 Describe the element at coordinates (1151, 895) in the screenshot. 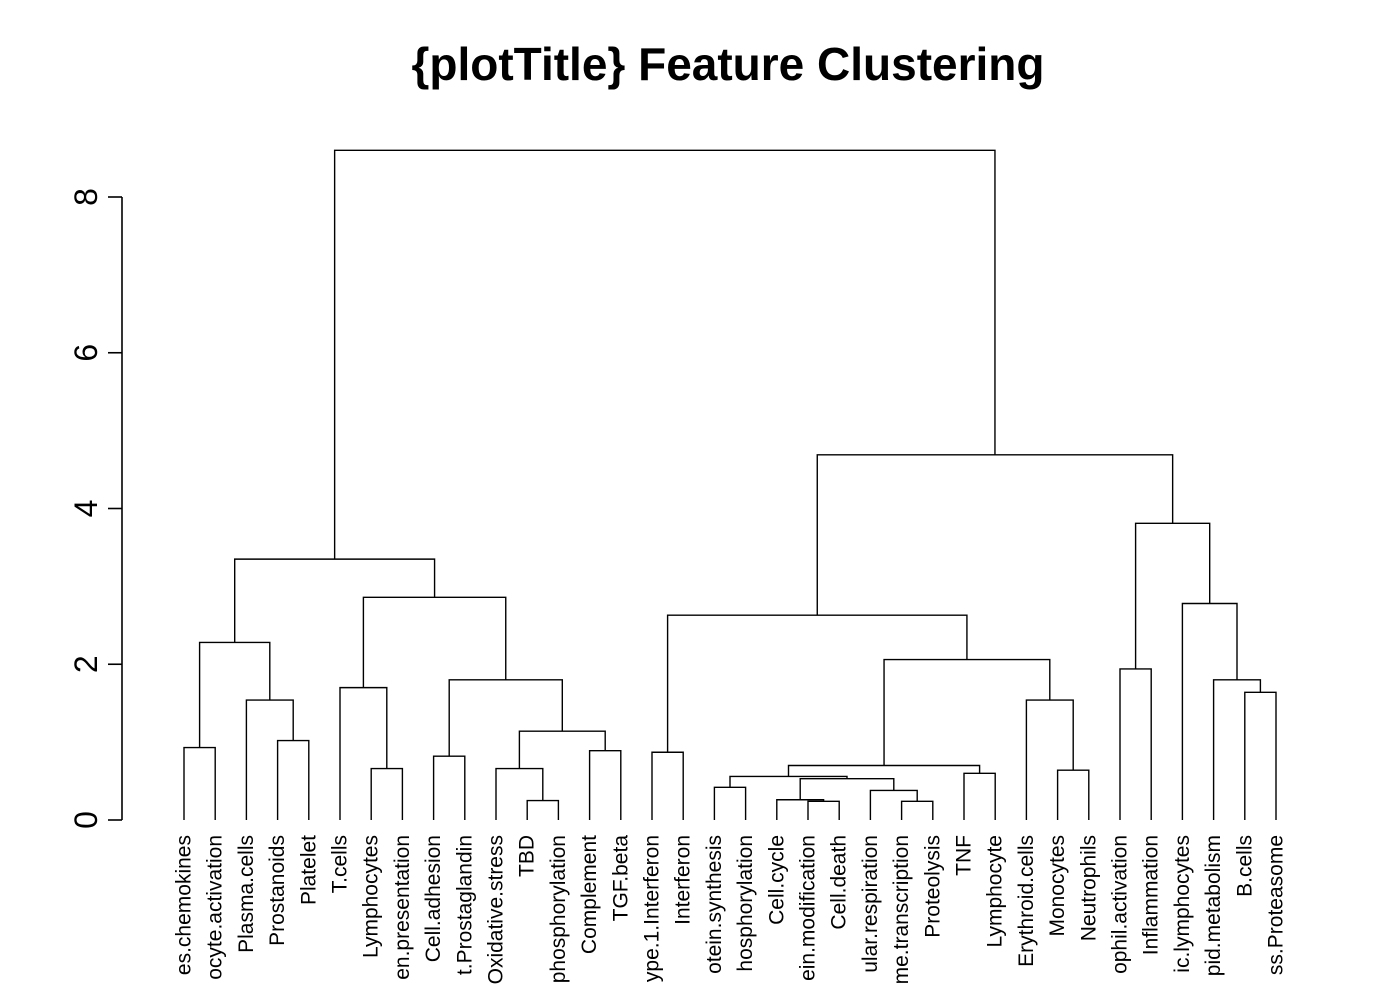

I see `leaf-label: Inflammation` at that location.